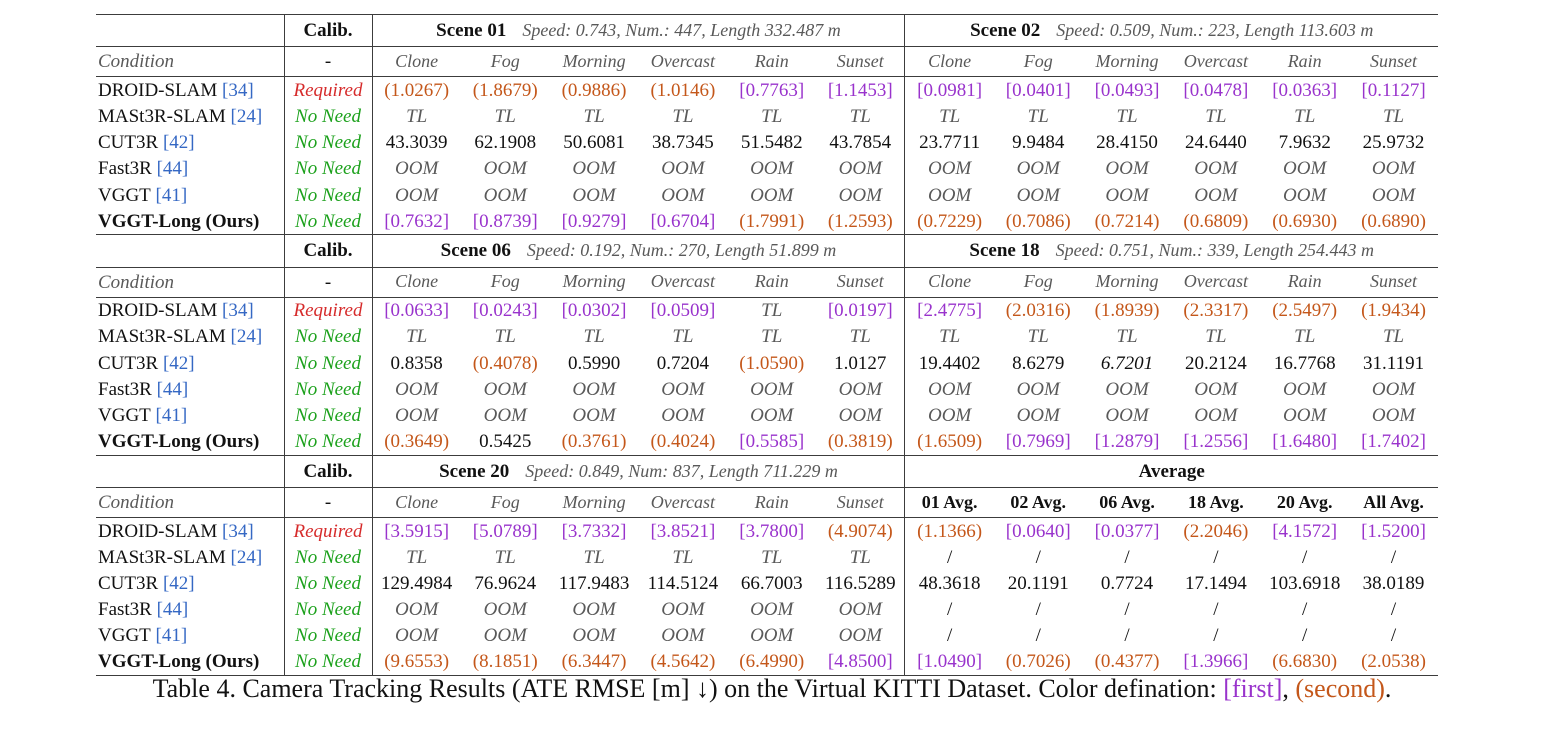 Image resolution: width=1544 pixels, height=750 pixels. Describe the element at coordinates (416, 363) in the screenshot. I see `result-cell: 0.8358` at that location.